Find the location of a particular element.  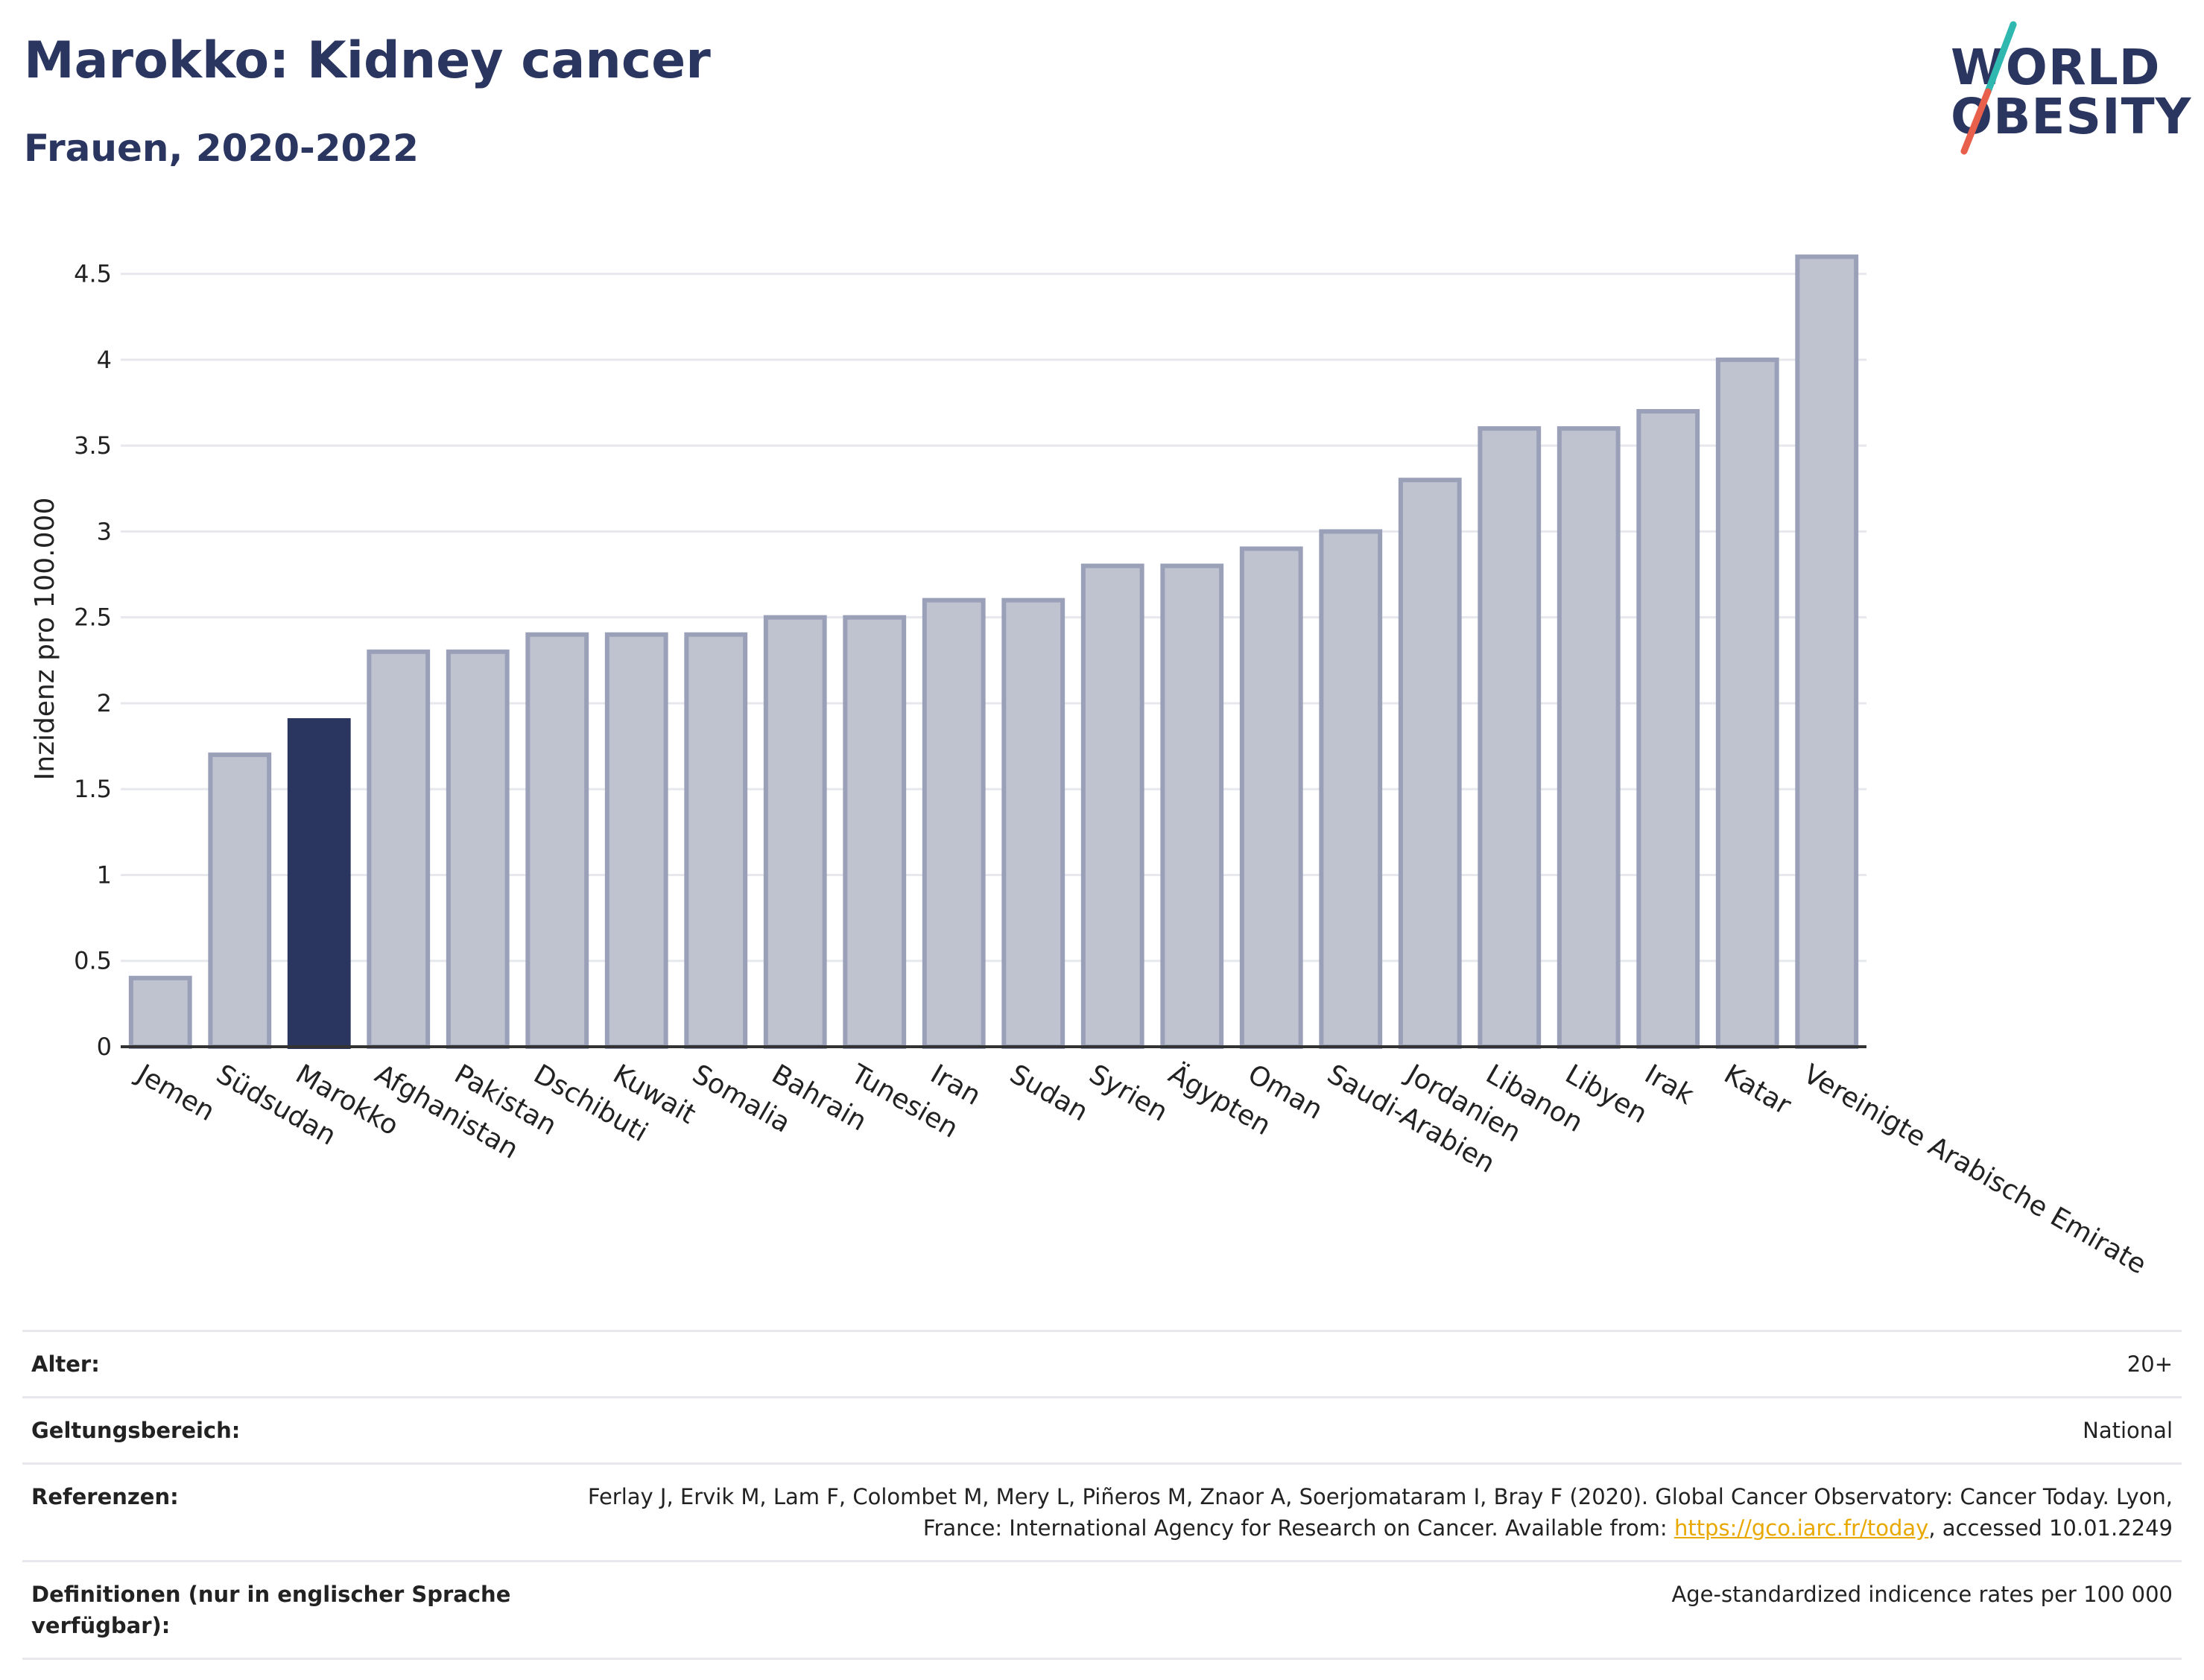

info-row-age: Alter: 20+ is located at coordinates (1102, 1364).